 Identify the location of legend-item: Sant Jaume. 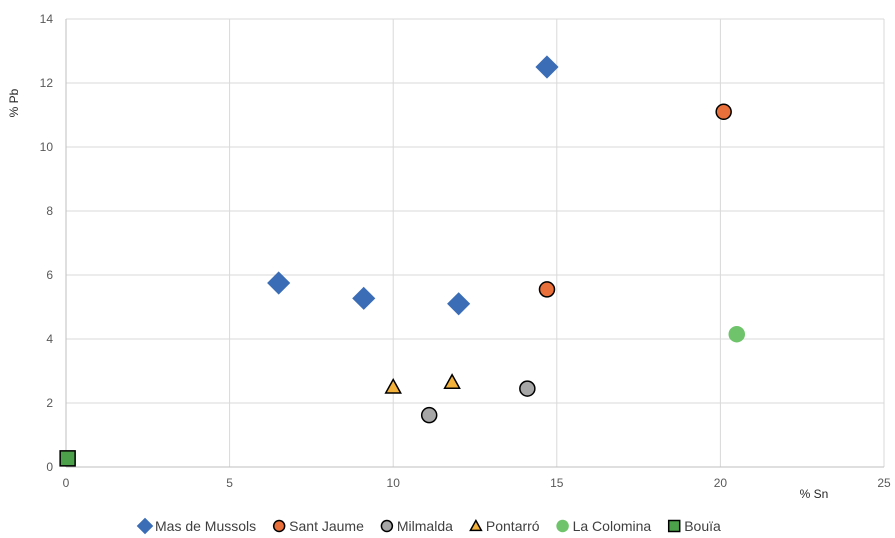
(318, 526).